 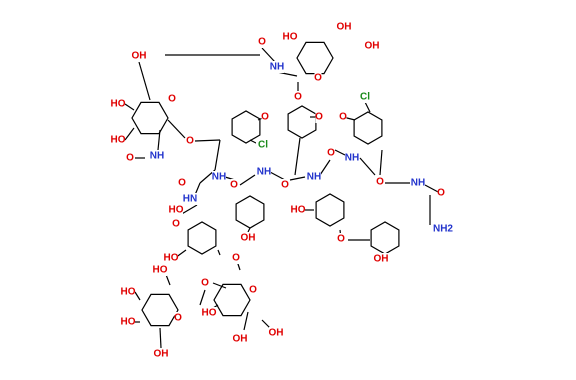 I want to click on atom-label: NH2, so click(x=443, y=229).